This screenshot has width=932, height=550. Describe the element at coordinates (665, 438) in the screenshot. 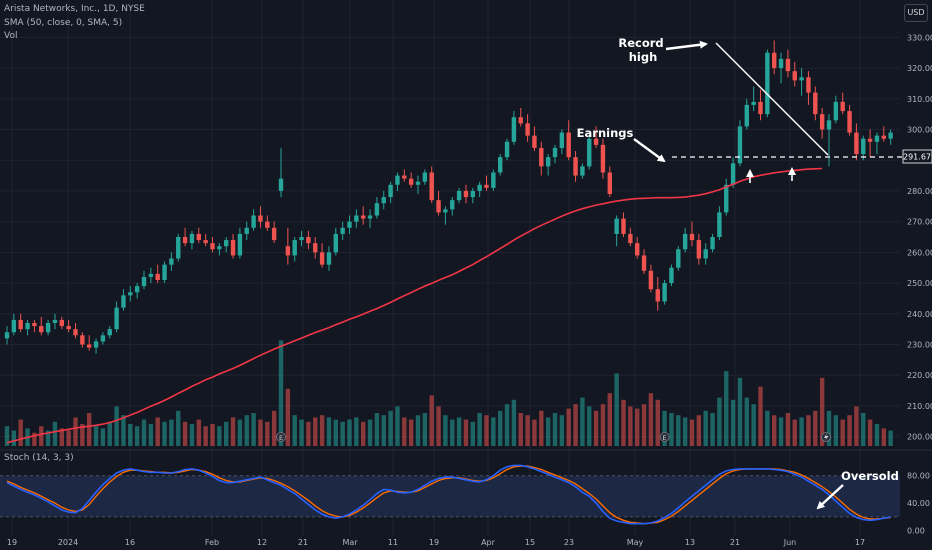

I see `earnings-icon-letter: E` at that location.